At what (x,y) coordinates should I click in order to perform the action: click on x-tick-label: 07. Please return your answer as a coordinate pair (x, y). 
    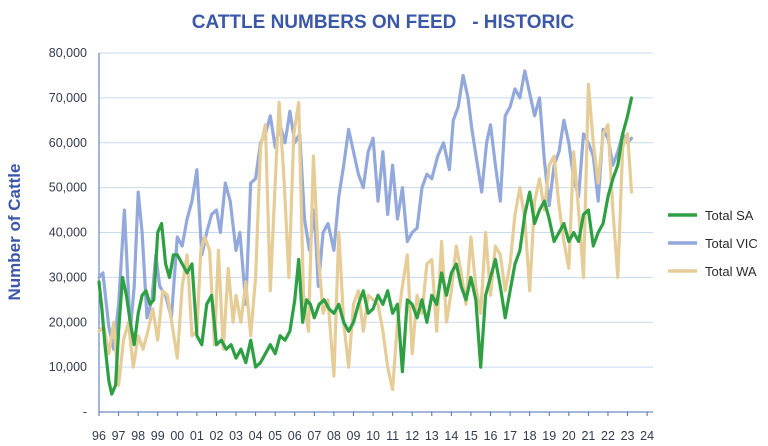
    Looking at the image, I should click on (314, 436).